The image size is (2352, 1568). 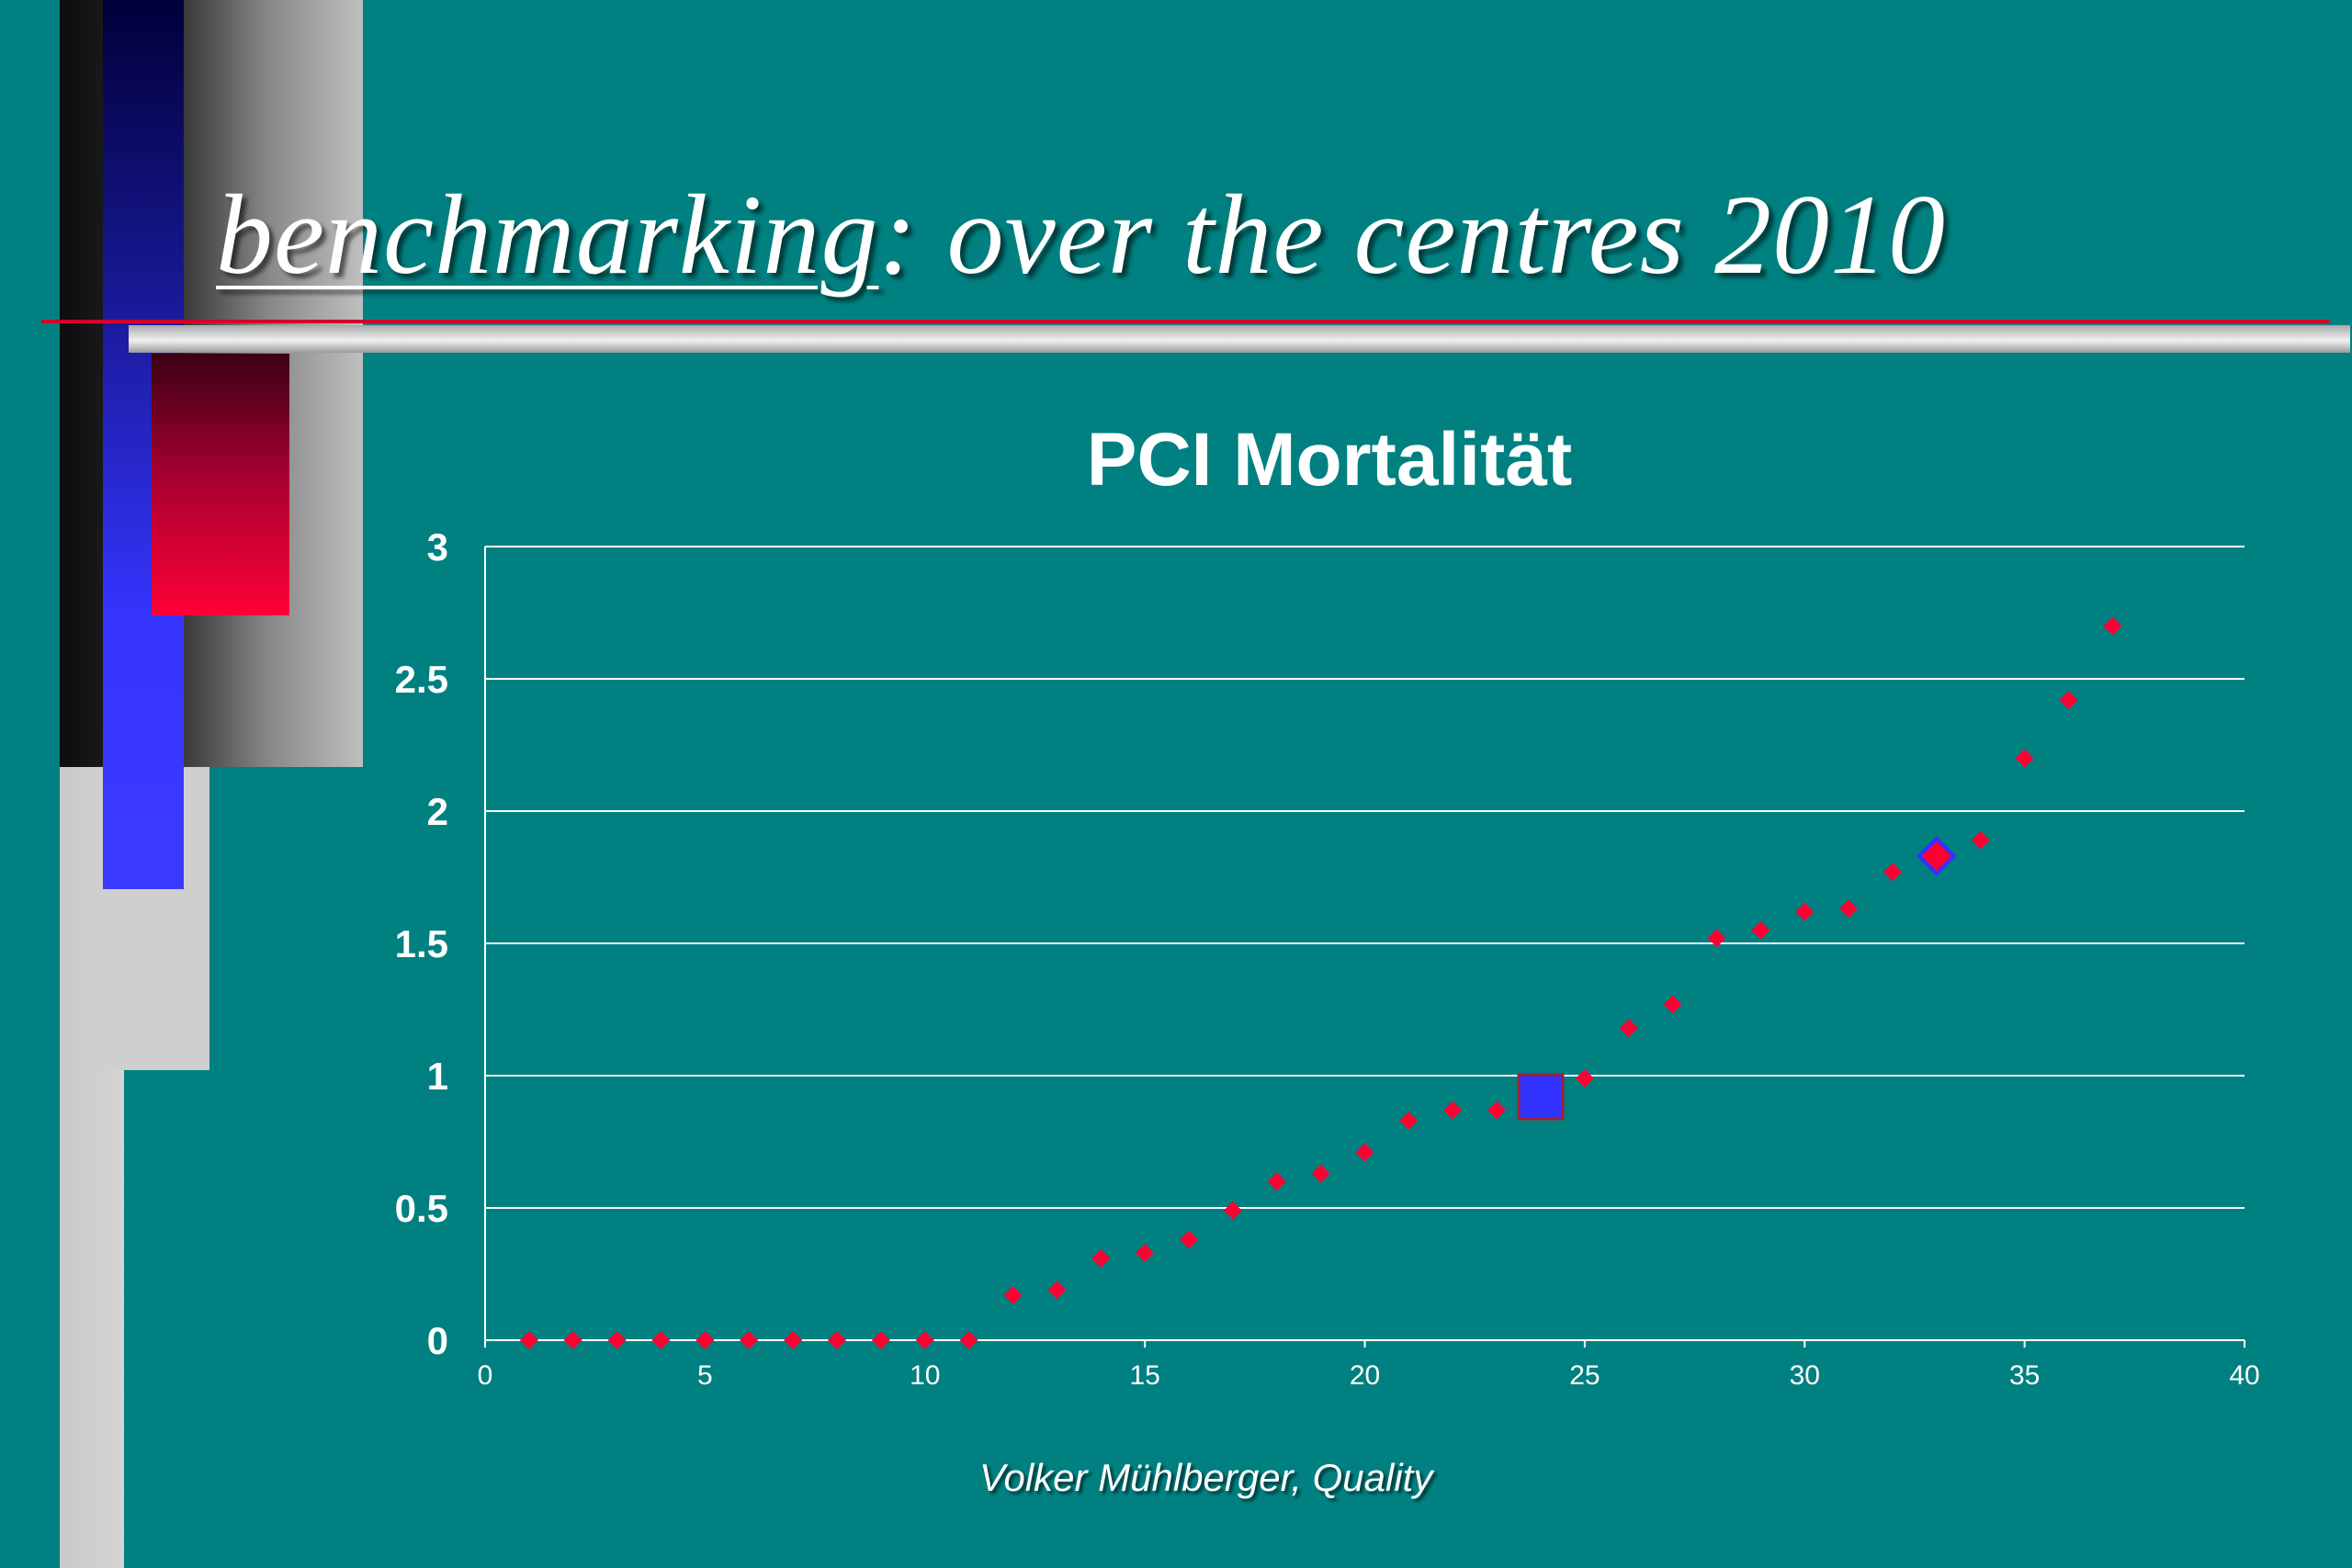 What do you see at coordinates (438, 812) in the screenshot?
I see `y-tick-label: 2` at bounding box center [438, 812].